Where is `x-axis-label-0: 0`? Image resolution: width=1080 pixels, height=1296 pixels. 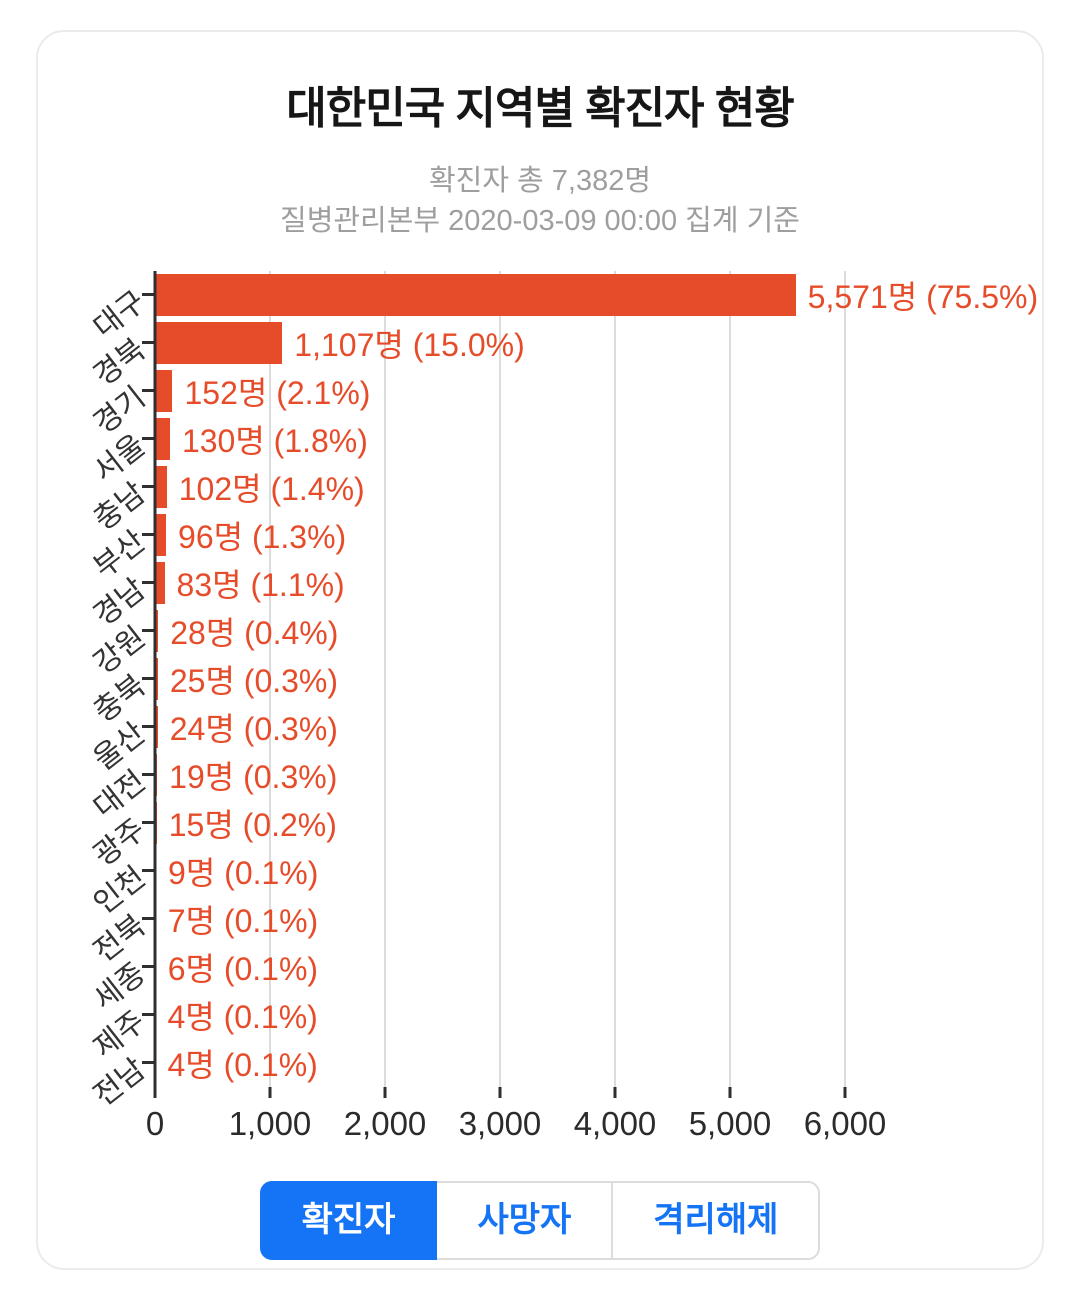 x-axis-label-0: 0 is located at coordinates (155, 1123).